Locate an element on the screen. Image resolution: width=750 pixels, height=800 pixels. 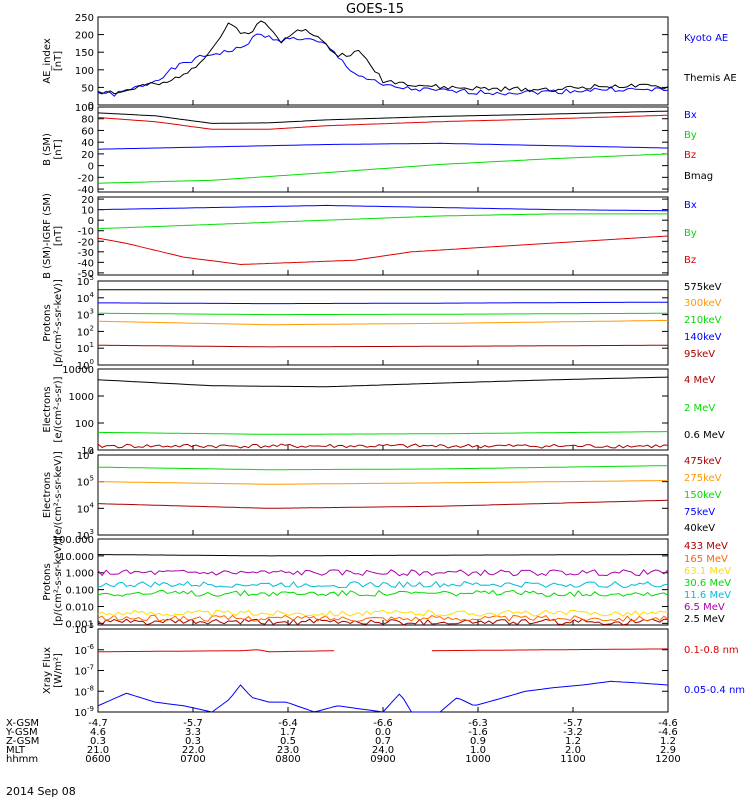
y-tick-label: 150 is located at coordinates (84, 53).